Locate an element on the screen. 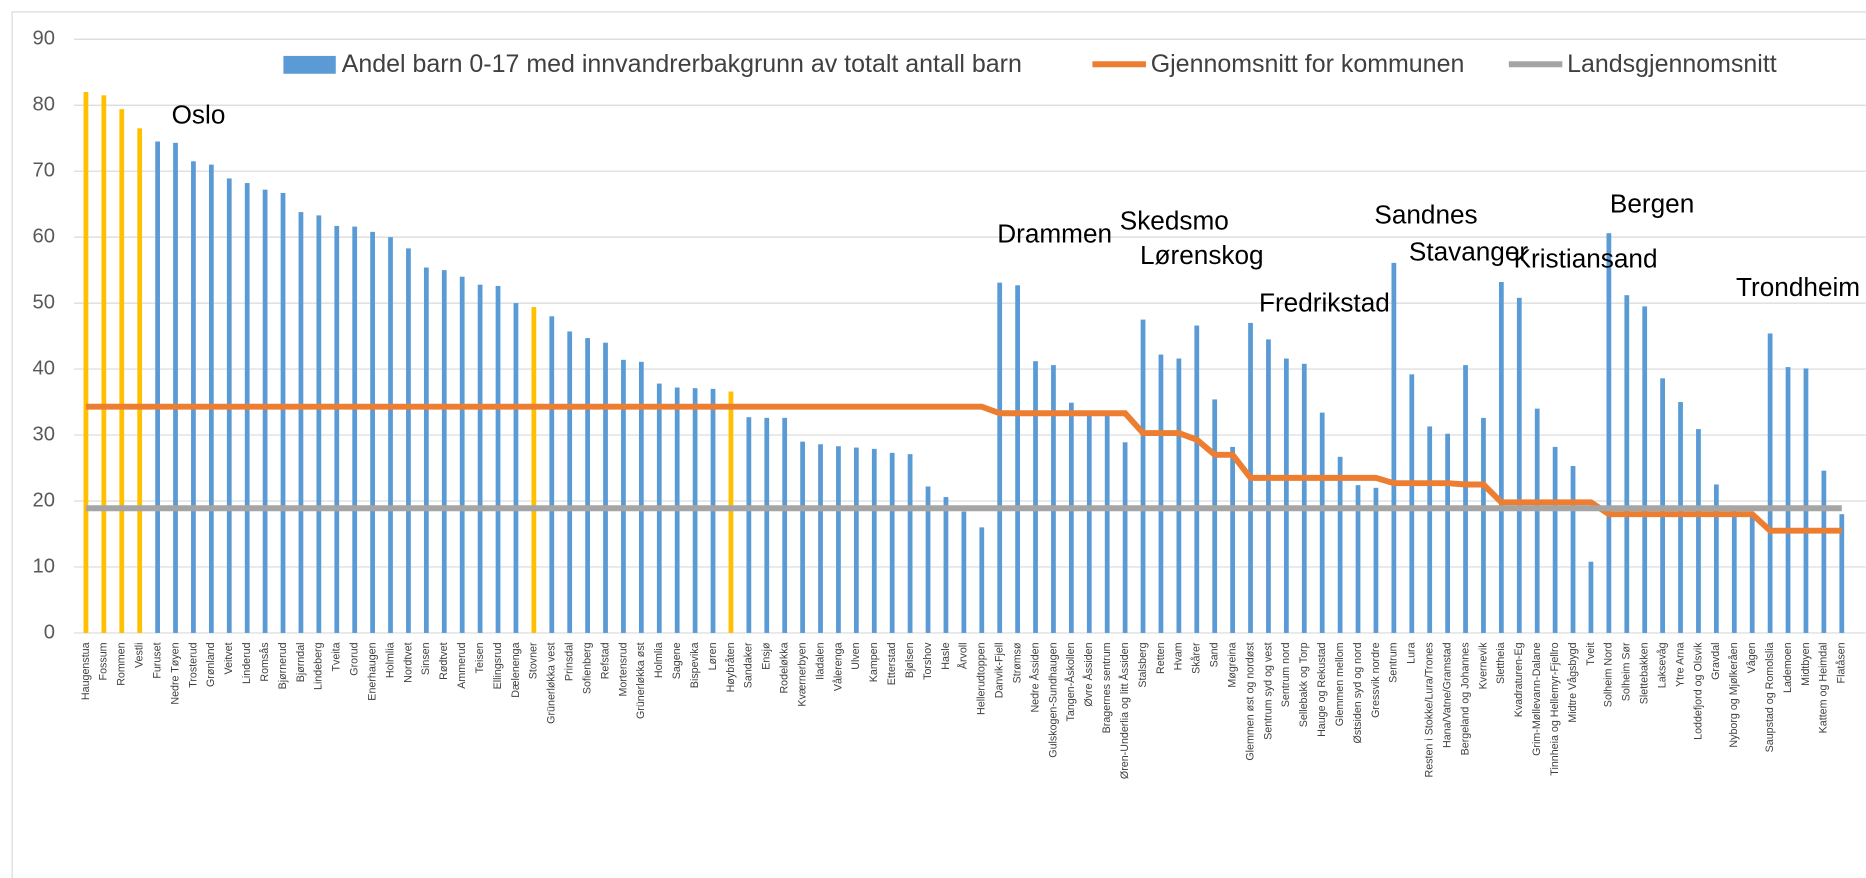 The image size is (1866, 878). x-tick-label: Iladalen is located at coordinates (820, 660).